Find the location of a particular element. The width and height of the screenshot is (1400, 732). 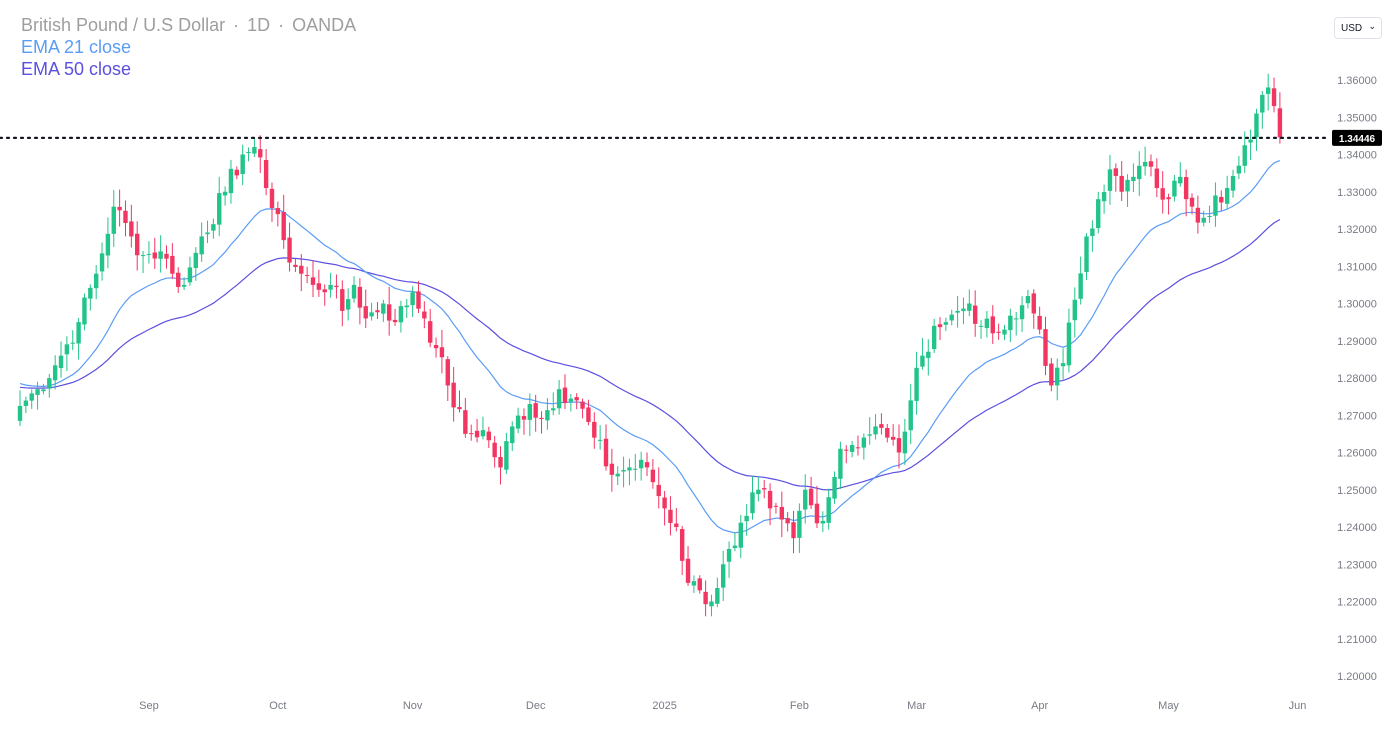

currency-select: USD ⌄ is located at coordinates (1358, 28).